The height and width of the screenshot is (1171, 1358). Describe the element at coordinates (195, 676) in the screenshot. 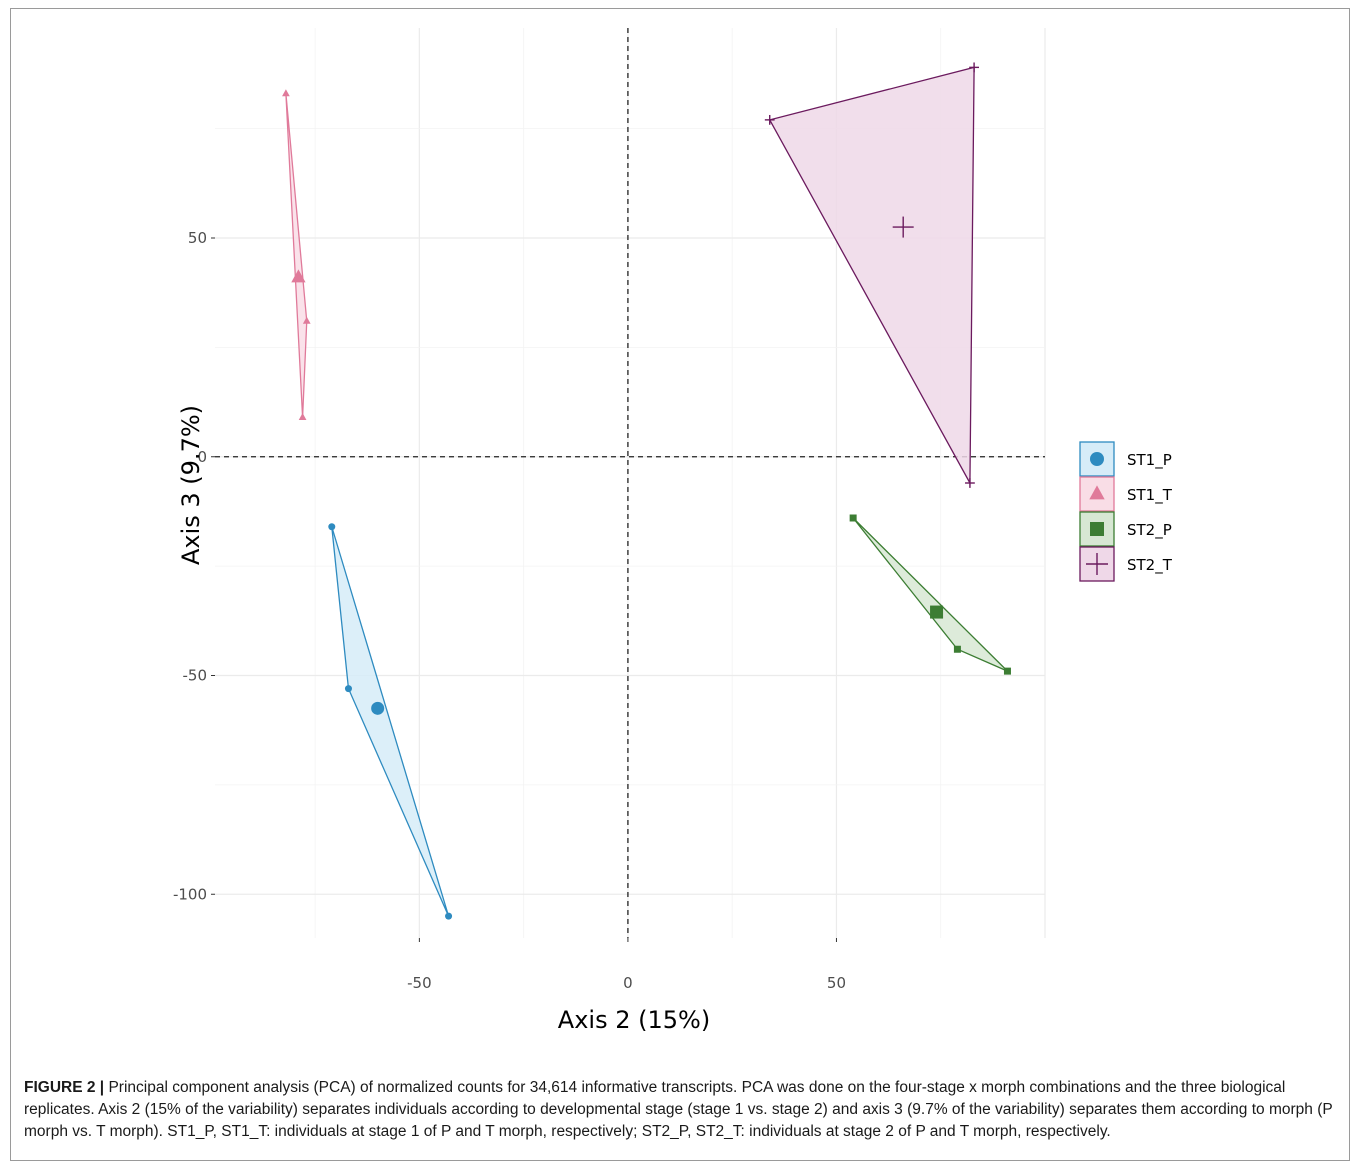

I see `y-tick-label: -50` at that location.